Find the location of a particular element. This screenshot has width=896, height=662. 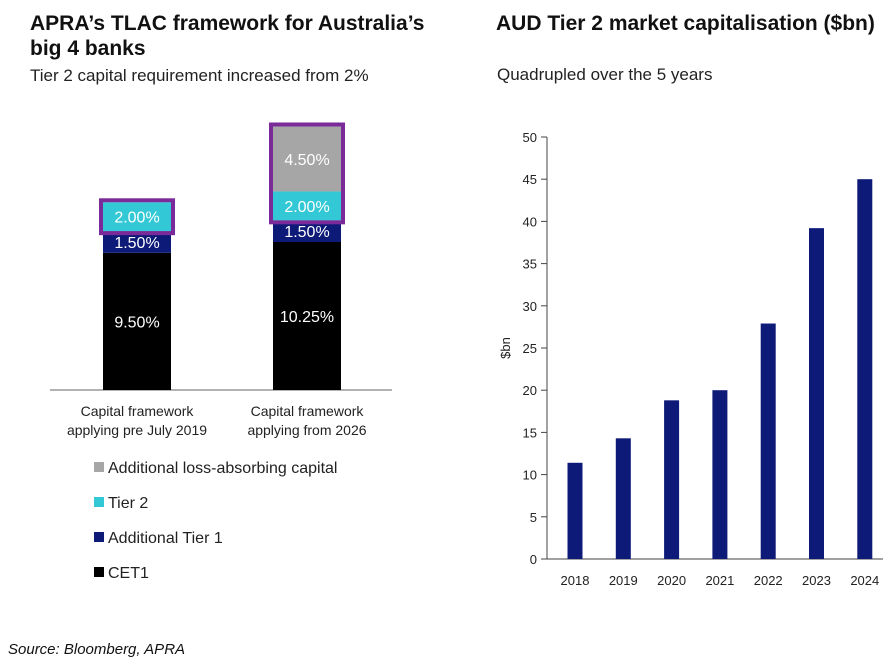

y-tick-label-25: 25 is located at coordinates (530, 348).